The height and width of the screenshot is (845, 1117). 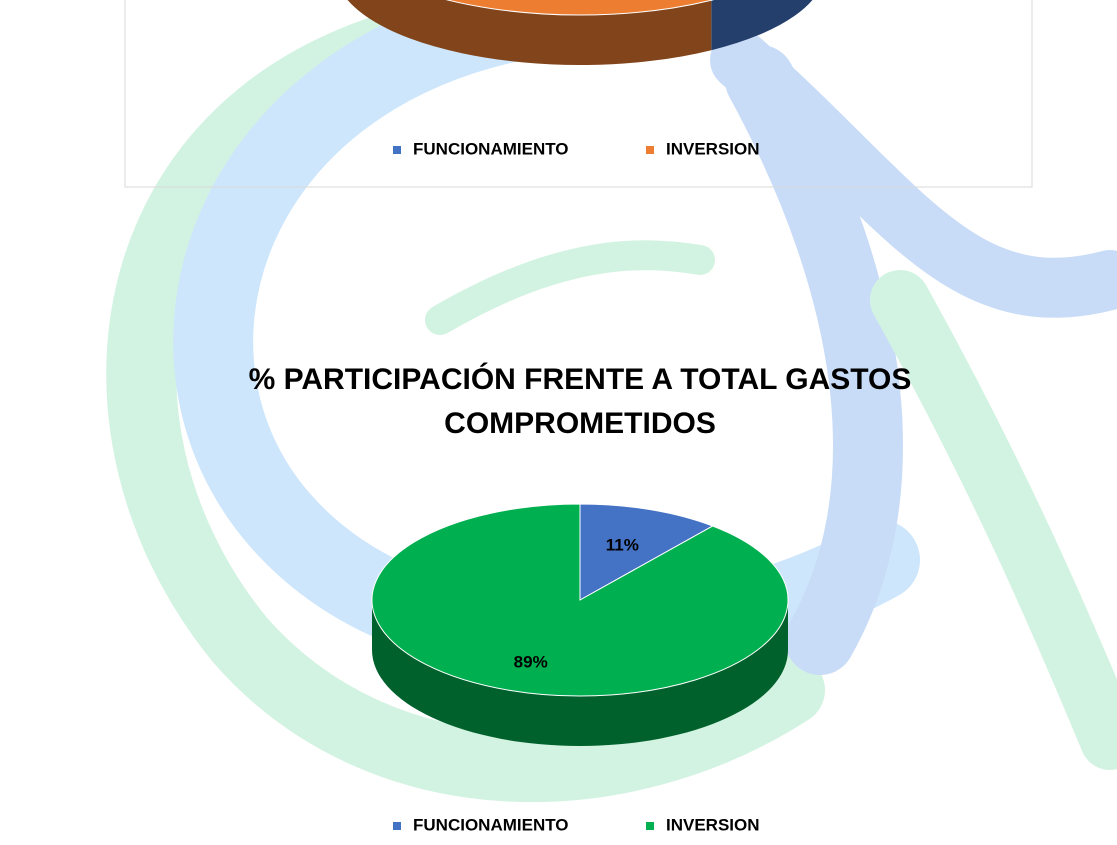 What do you see at coordinates (531, 662) in the screenshot?
I see `data-label: 89%` at bounding box center [531, 662].